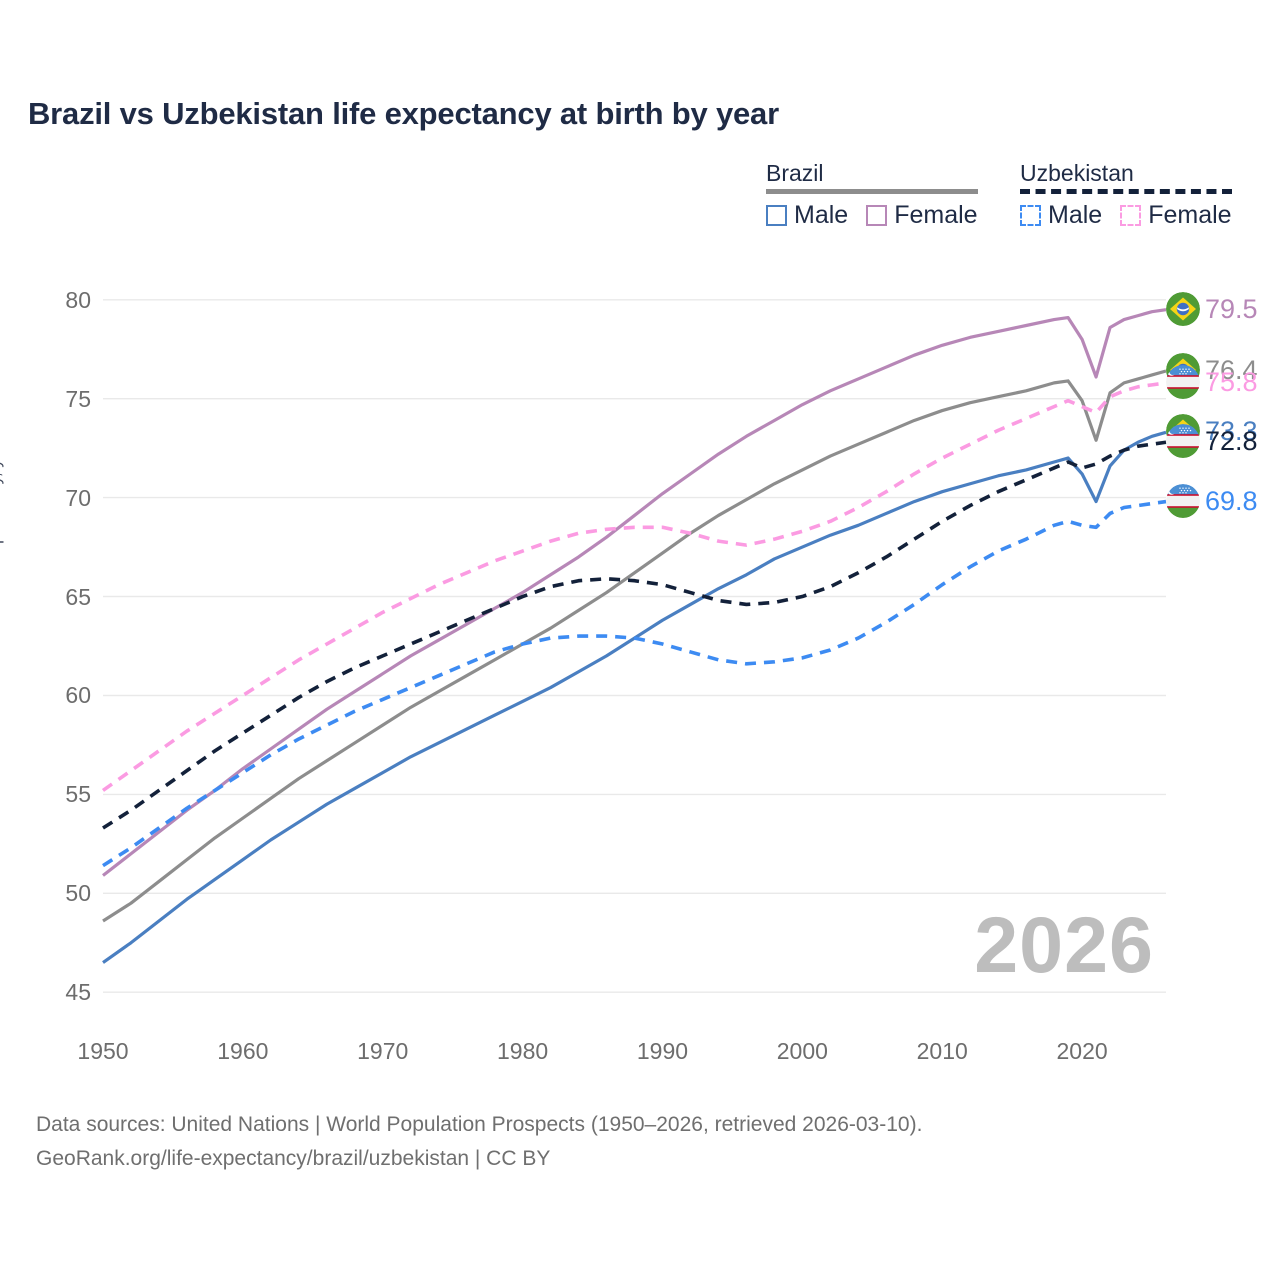 Image resolution: width=1280 pixels, height=1280 pixels. I want to click on end-label-69-8: 69.8, so click(1212, 500).